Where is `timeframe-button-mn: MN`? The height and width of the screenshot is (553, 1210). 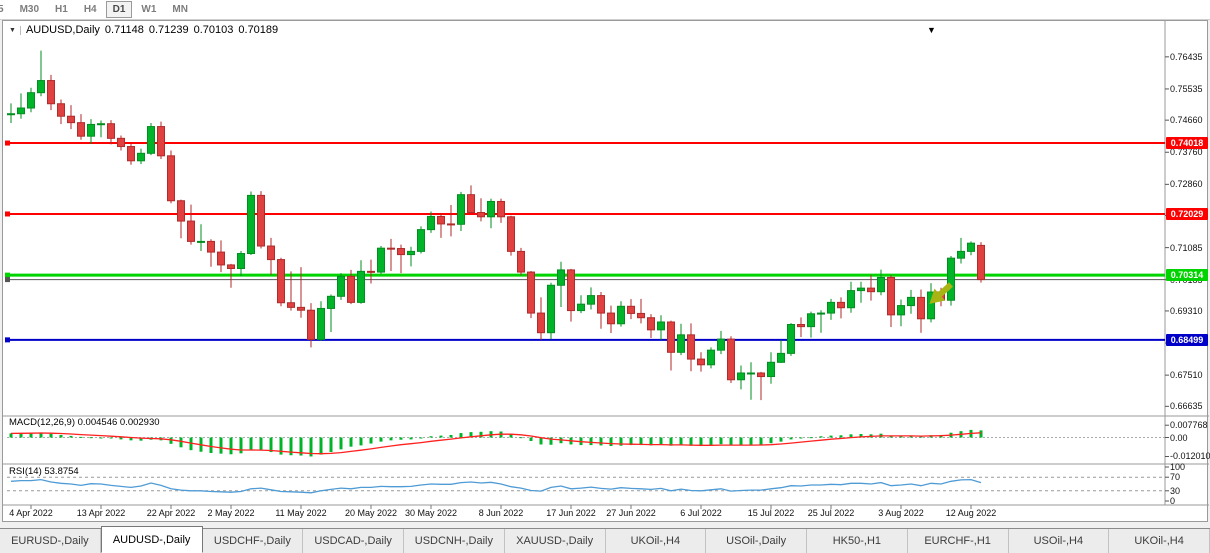 timeframe-button-mn: MN is located at coordinates (180, 9).